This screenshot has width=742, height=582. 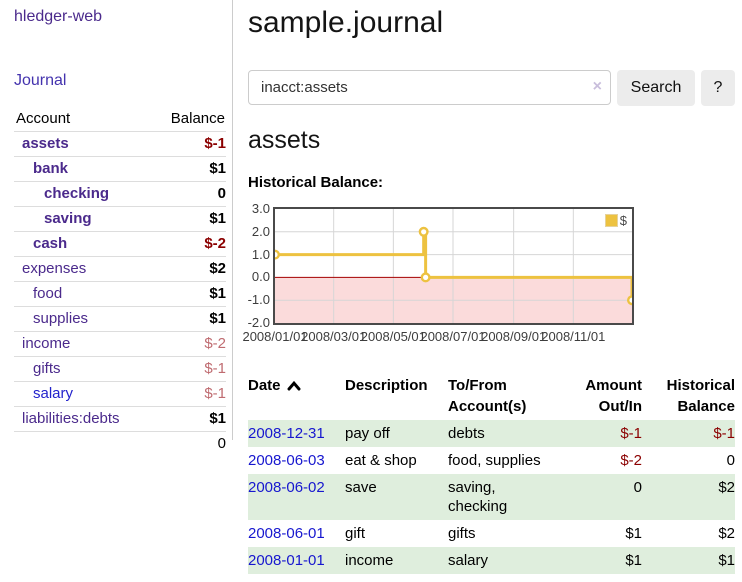 I want to click on transaction-accounts: food, supplies, so click(x=494, y=460).